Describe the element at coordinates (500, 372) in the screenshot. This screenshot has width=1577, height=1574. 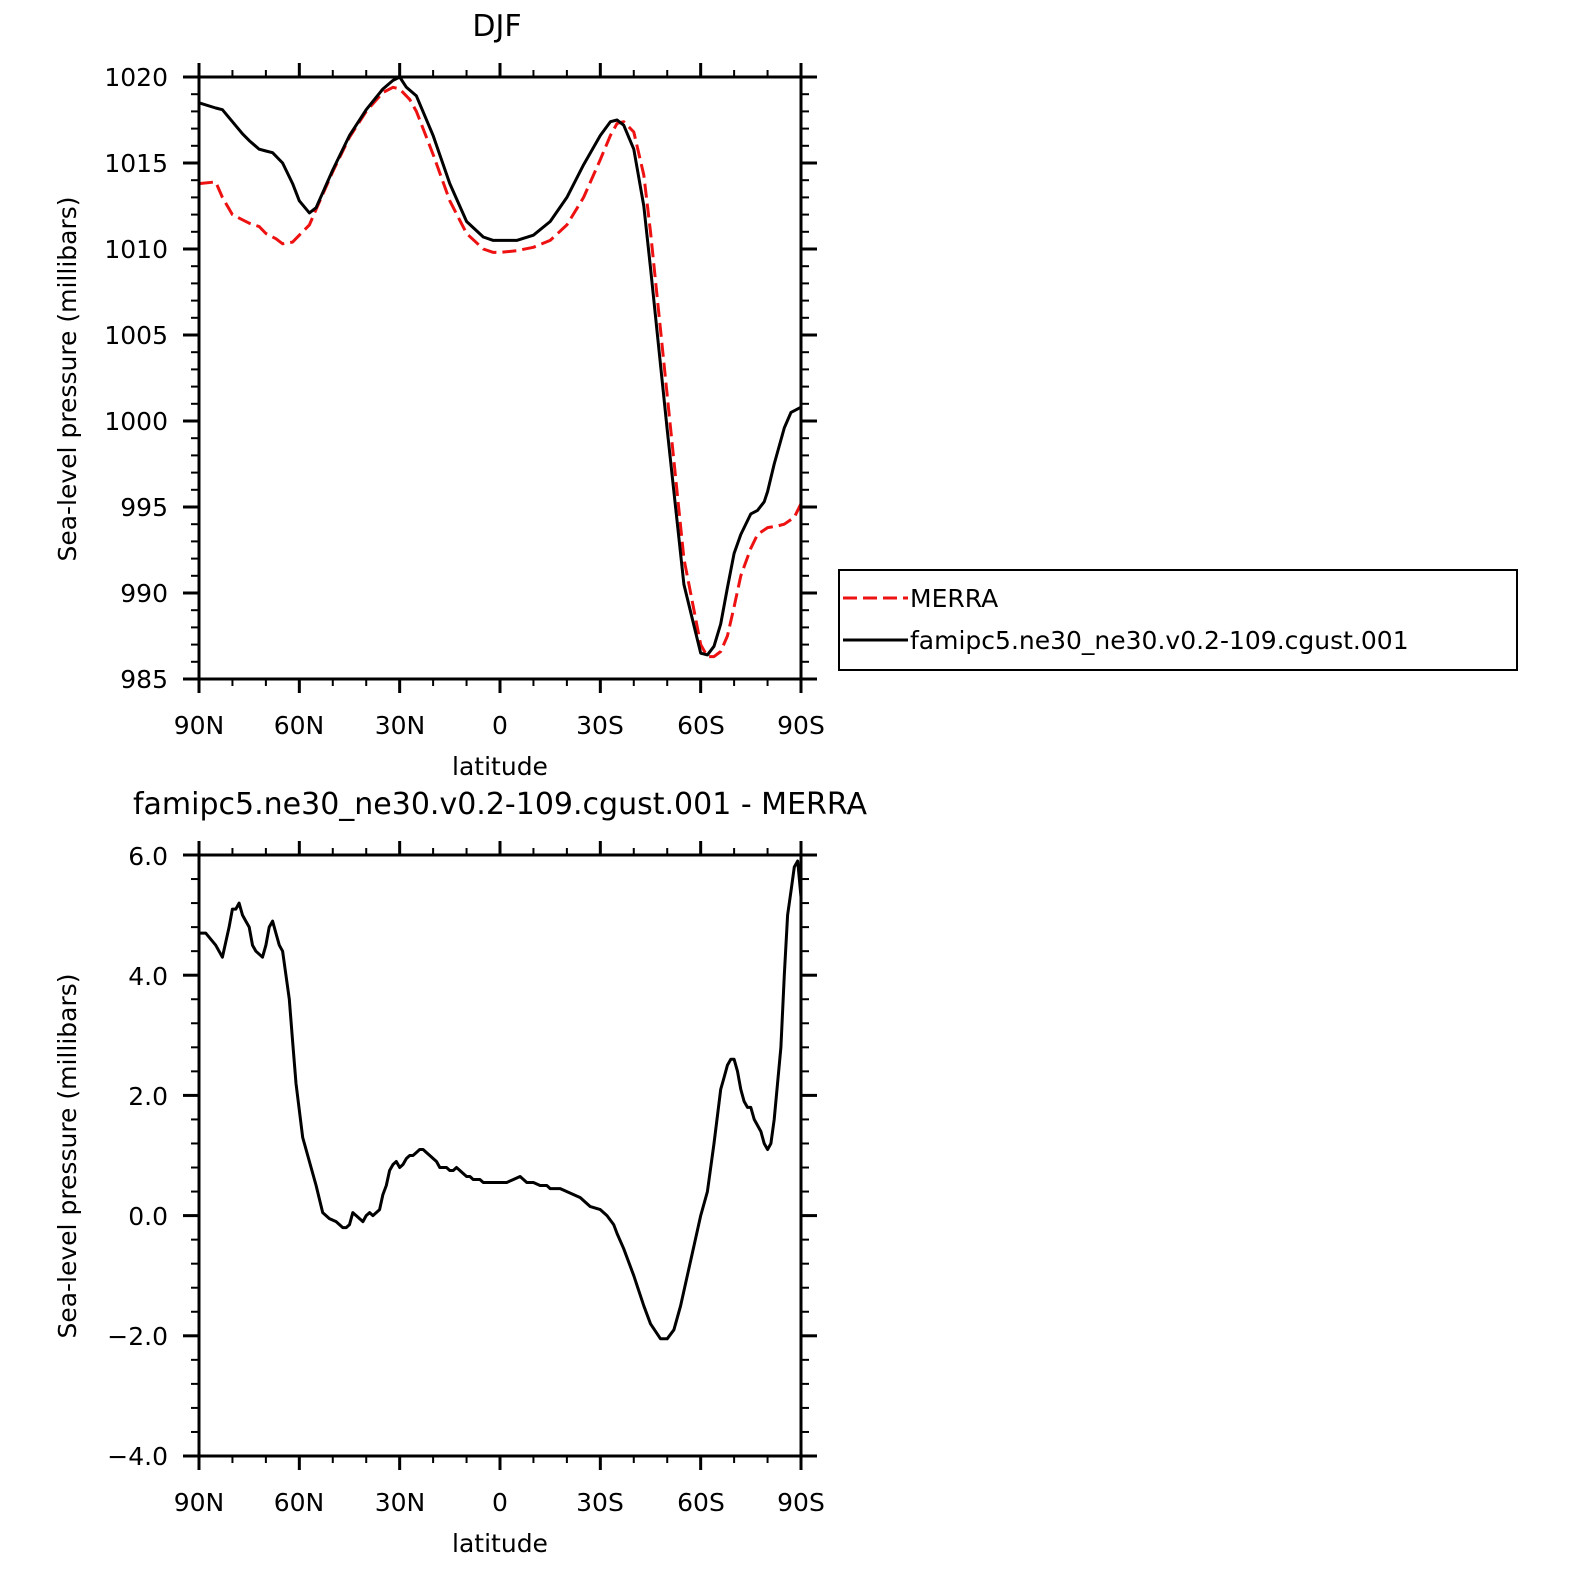
I see `series-line-merra` at that location.